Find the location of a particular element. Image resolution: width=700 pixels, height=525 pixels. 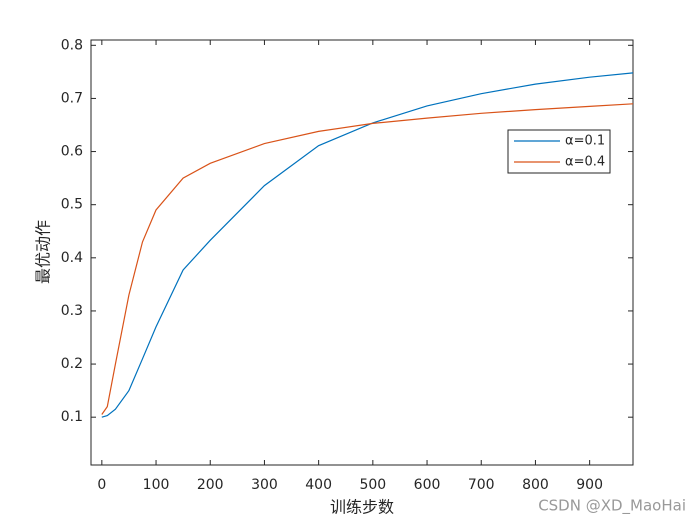

y-tick-label: 0.8 is located at coordinates (72, 45).